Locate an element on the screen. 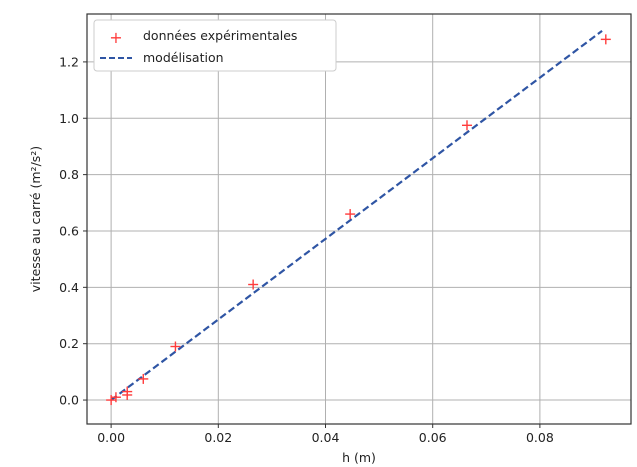 This screenshot has width=637, height=467. legend-marker-icon: + is located at coordinates (115, 37).